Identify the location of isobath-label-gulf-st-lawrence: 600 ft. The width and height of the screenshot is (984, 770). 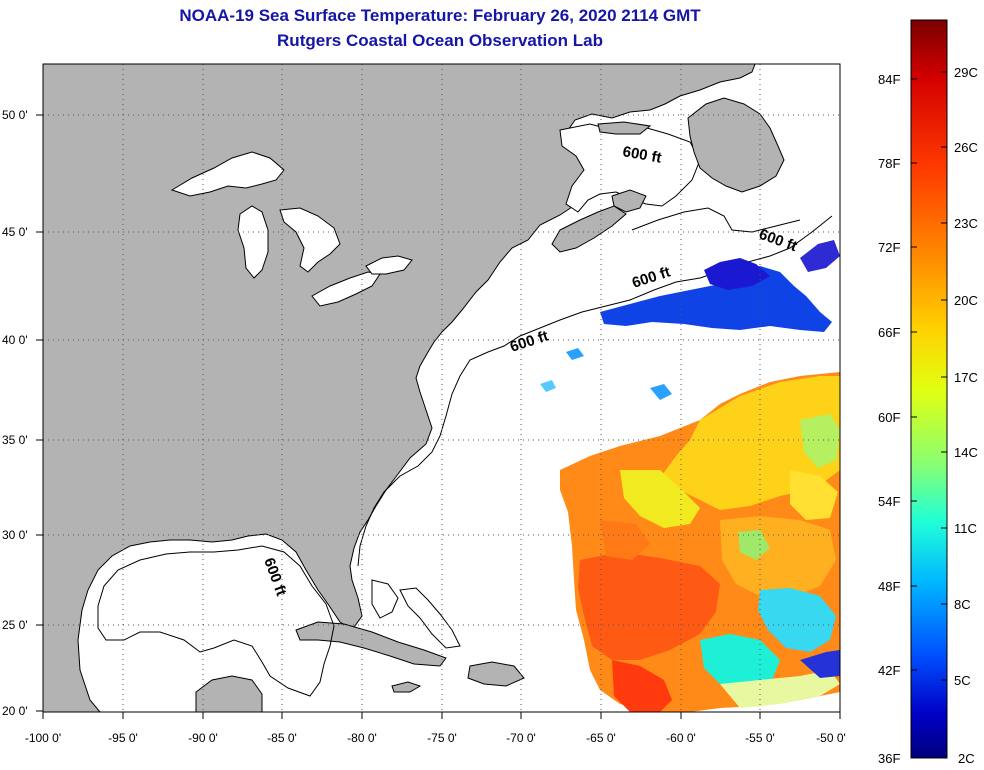
(642, 155).